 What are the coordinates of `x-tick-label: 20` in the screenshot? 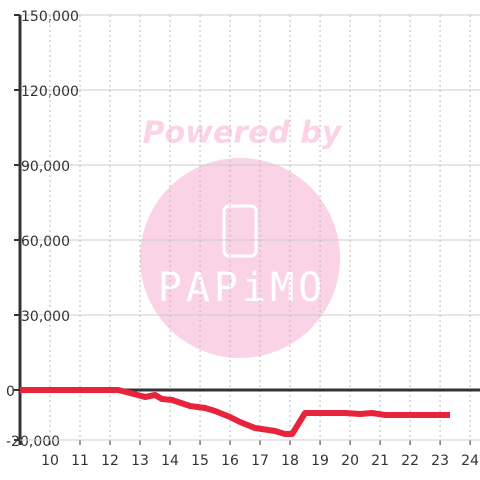 It's located at (350, 461).